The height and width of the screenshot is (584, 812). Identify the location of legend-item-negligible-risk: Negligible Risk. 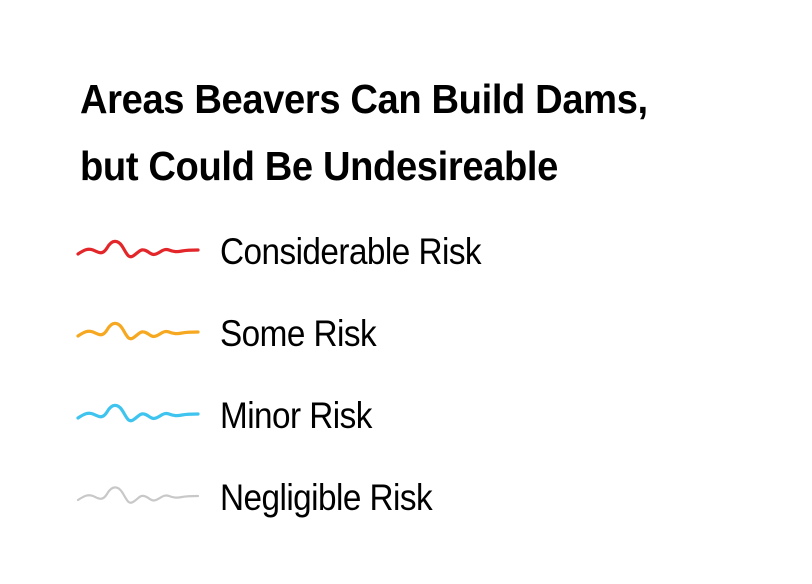
(426, 499).